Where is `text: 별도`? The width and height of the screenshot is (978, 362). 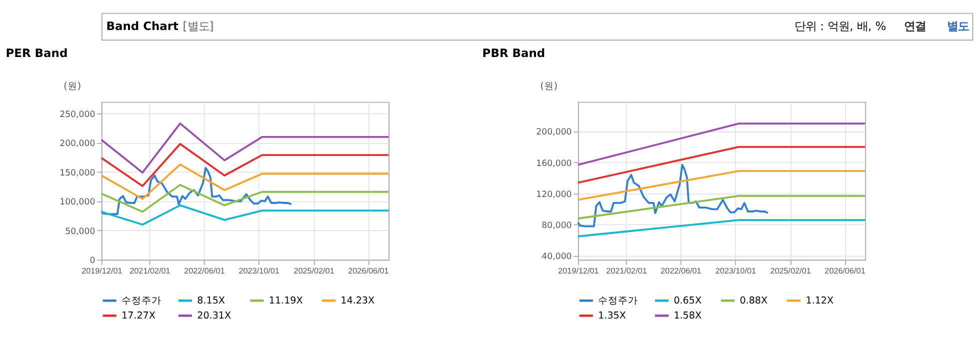
text: 별도 is located at coordinates (957, 26).